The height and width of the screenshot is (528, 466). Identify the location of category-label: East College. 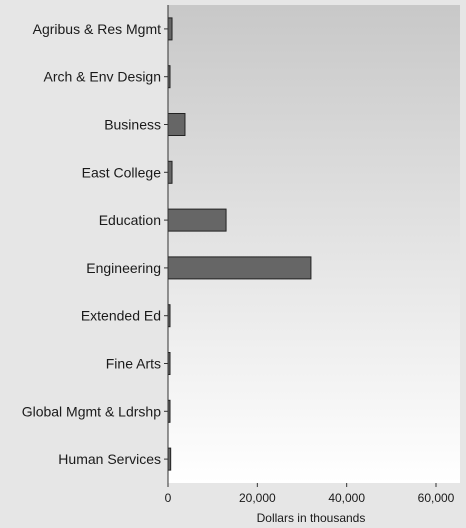
(122, 172).